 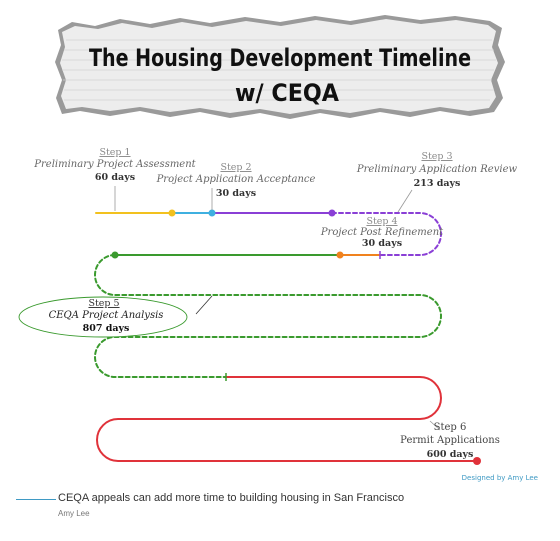 What do you see at coordinates (437, 169) in the screenshot?
I see `step-3-name: Preliminary Application Review` at bounding box center [437, 169].